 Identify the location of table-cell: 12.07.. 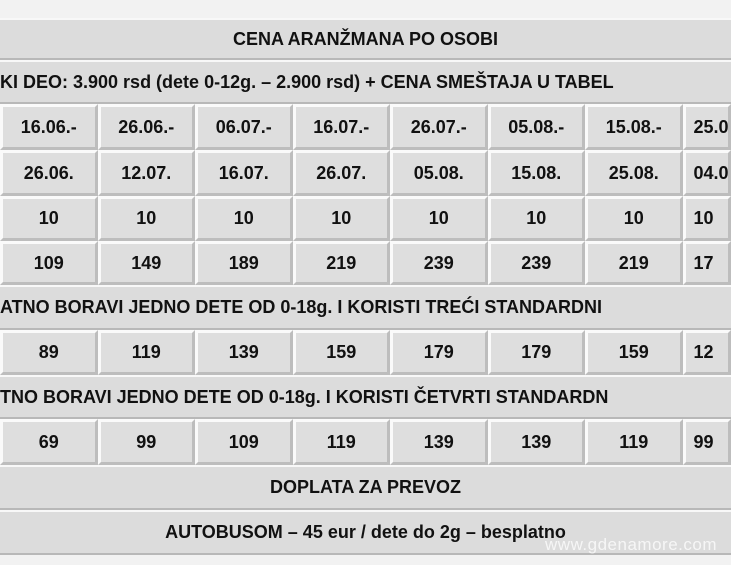
(146, 173).